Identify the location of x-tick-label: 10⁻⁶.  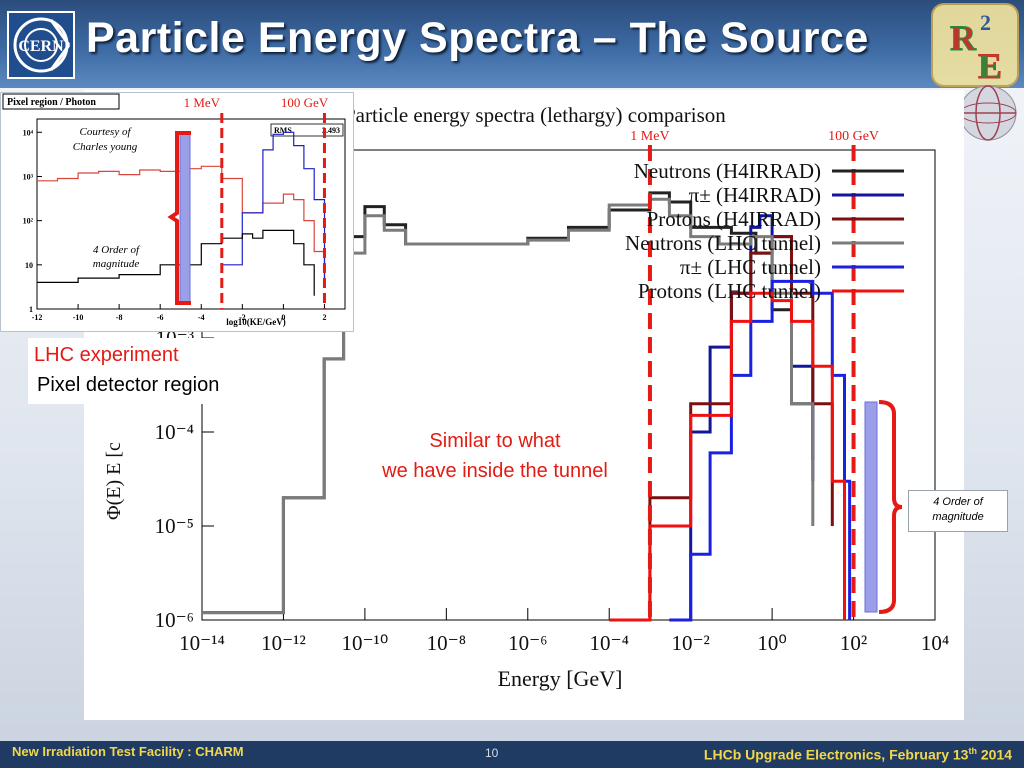
(527, 643).